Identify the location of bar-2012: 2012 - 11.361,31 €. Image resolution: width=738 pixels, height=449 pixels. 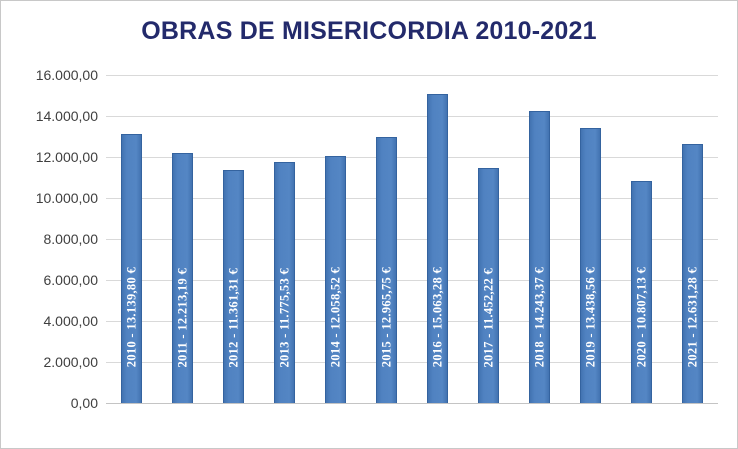
(233, 286).